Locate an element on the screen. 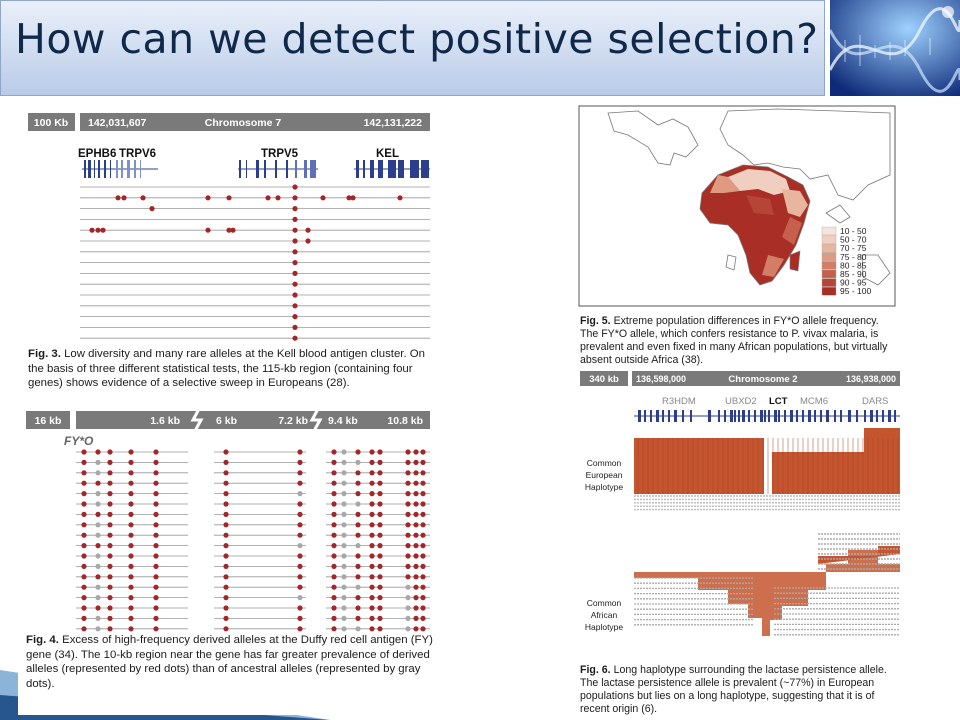 The height and width of the screenshot is (720, 960). fig4-allele-label: FY*O is located at coordinates (79, 441).